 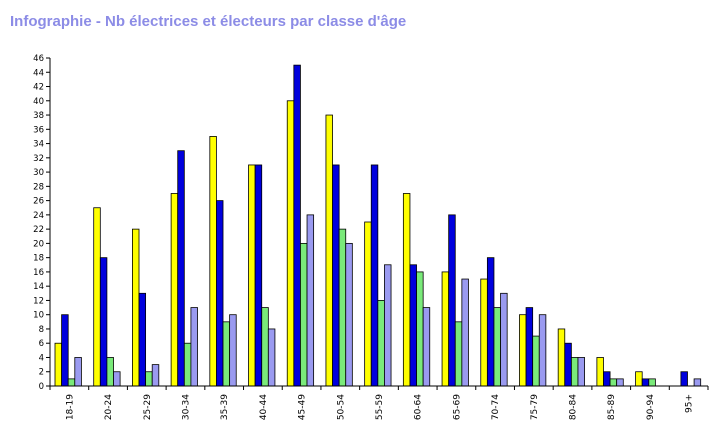 What do you see at coordinates (41, 387) in the screenshot?
I see `y-tick-label: 0` at bounding box center [41, 387].